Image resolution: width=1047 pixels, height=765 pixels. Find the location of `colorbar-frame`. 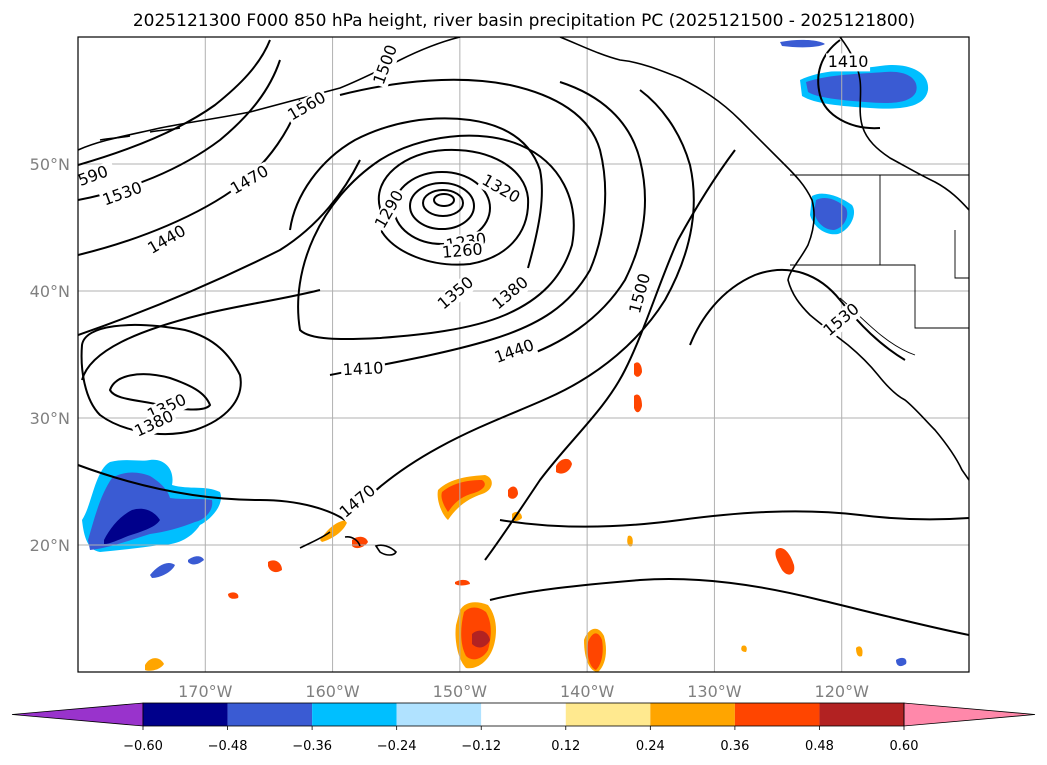

colorbar-frame is located at coordinates (523, 714).